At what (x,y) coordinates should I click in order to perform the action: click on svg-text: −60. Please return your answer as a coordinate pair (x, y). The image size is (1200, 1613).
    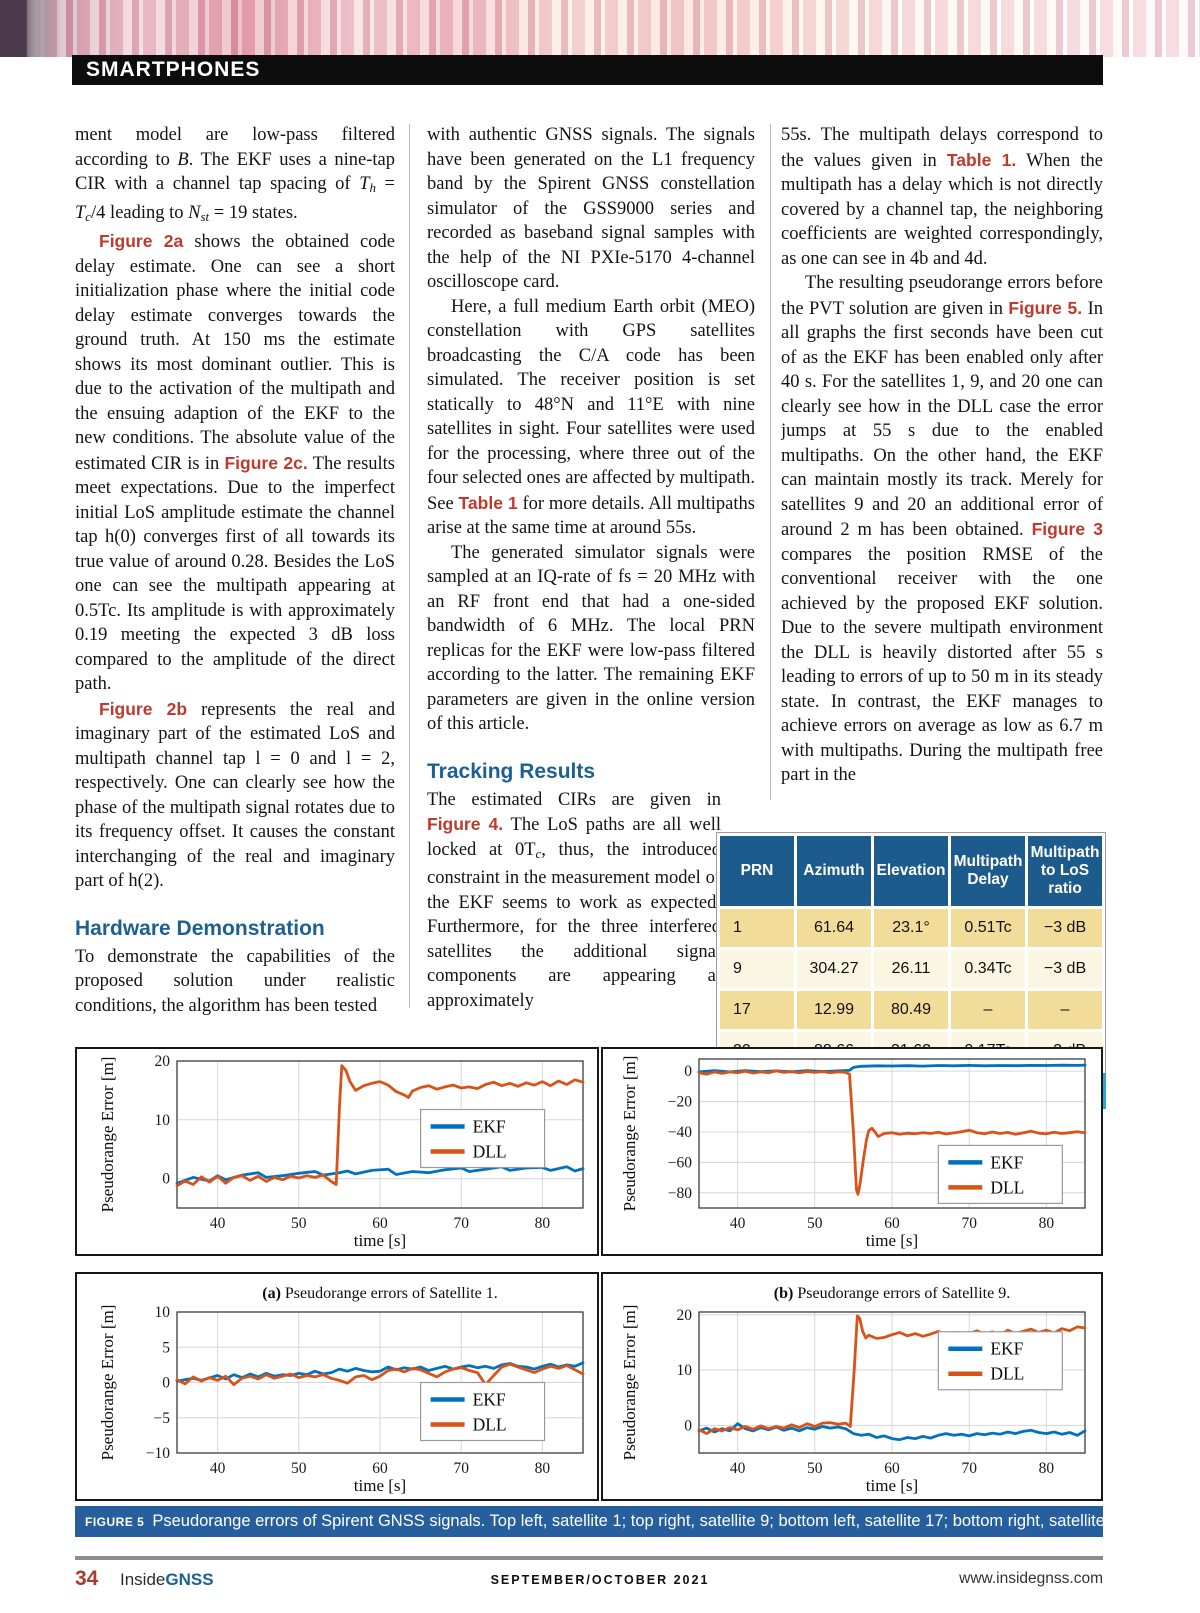
    Looking at the image, I should click on (680, 1162).